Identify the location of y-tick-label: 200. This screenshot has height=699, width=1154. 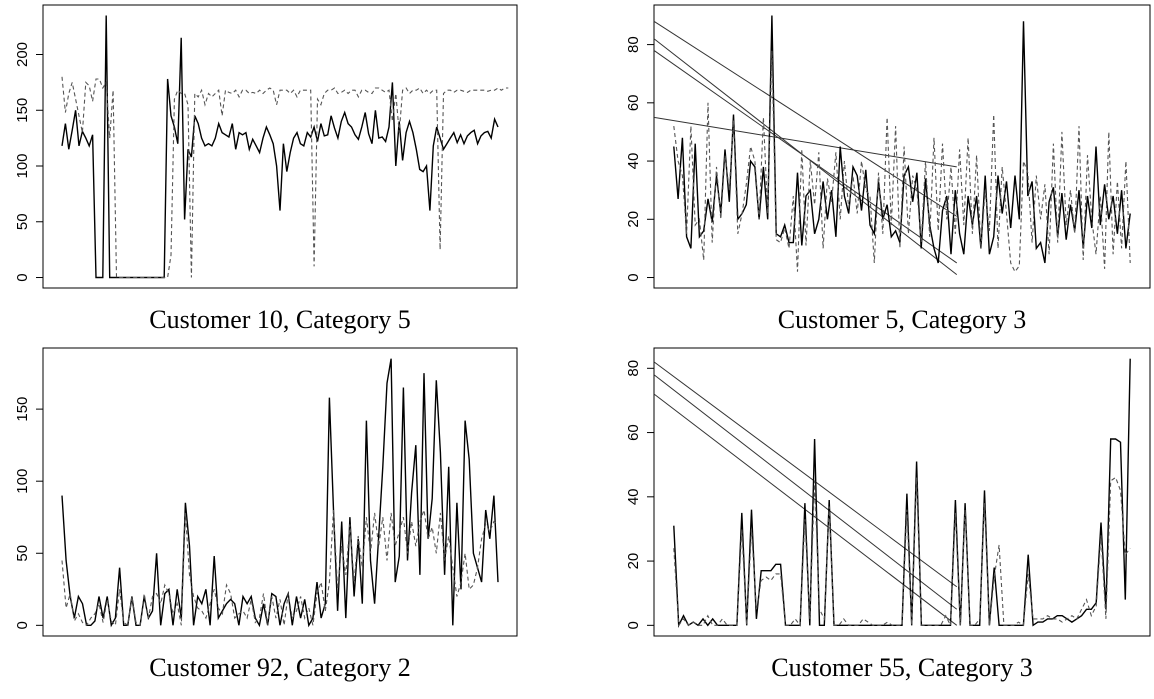
(22, 54).